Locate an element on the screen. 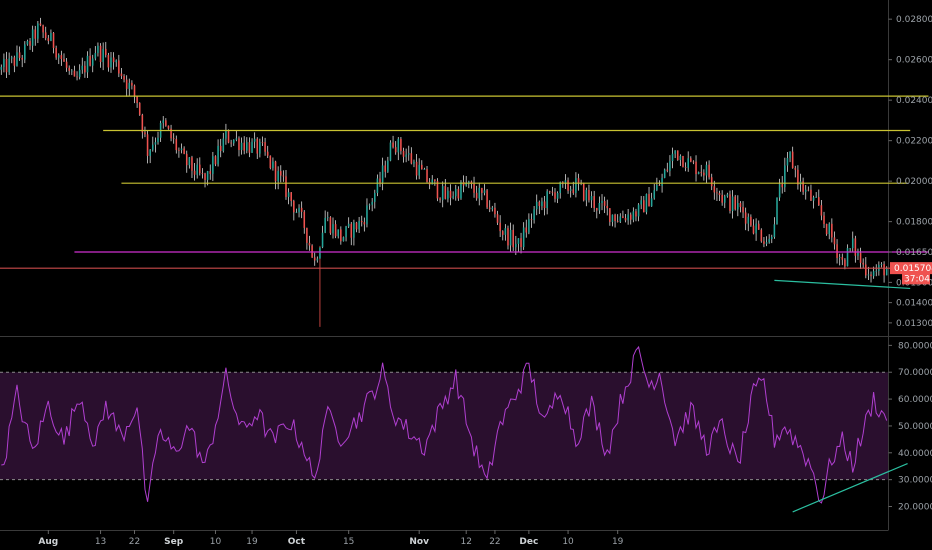 The image size is (932, 550). time-tick-label: 12 is located at coordinates (465, 542).